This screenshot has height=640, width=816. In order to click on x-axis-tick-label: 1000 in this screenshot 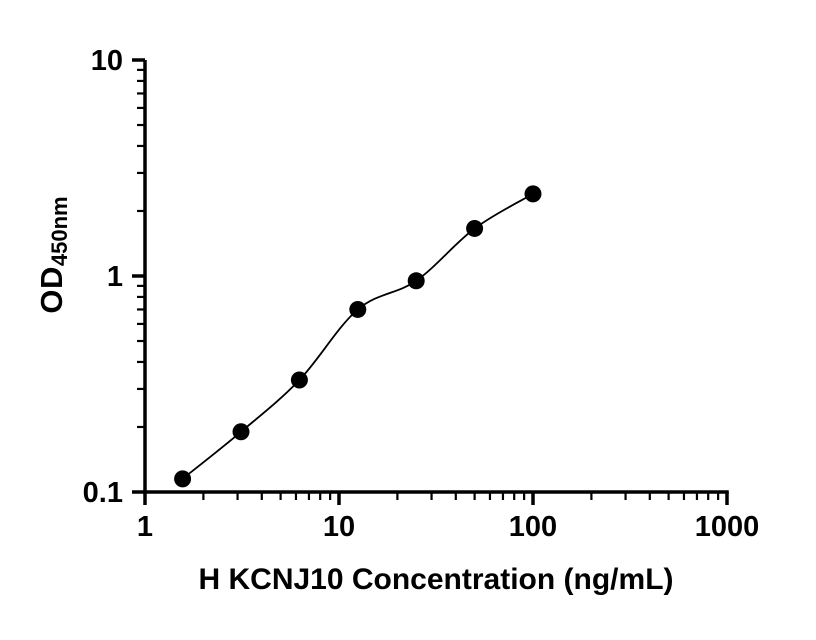, I will do `click(727, 527)`.